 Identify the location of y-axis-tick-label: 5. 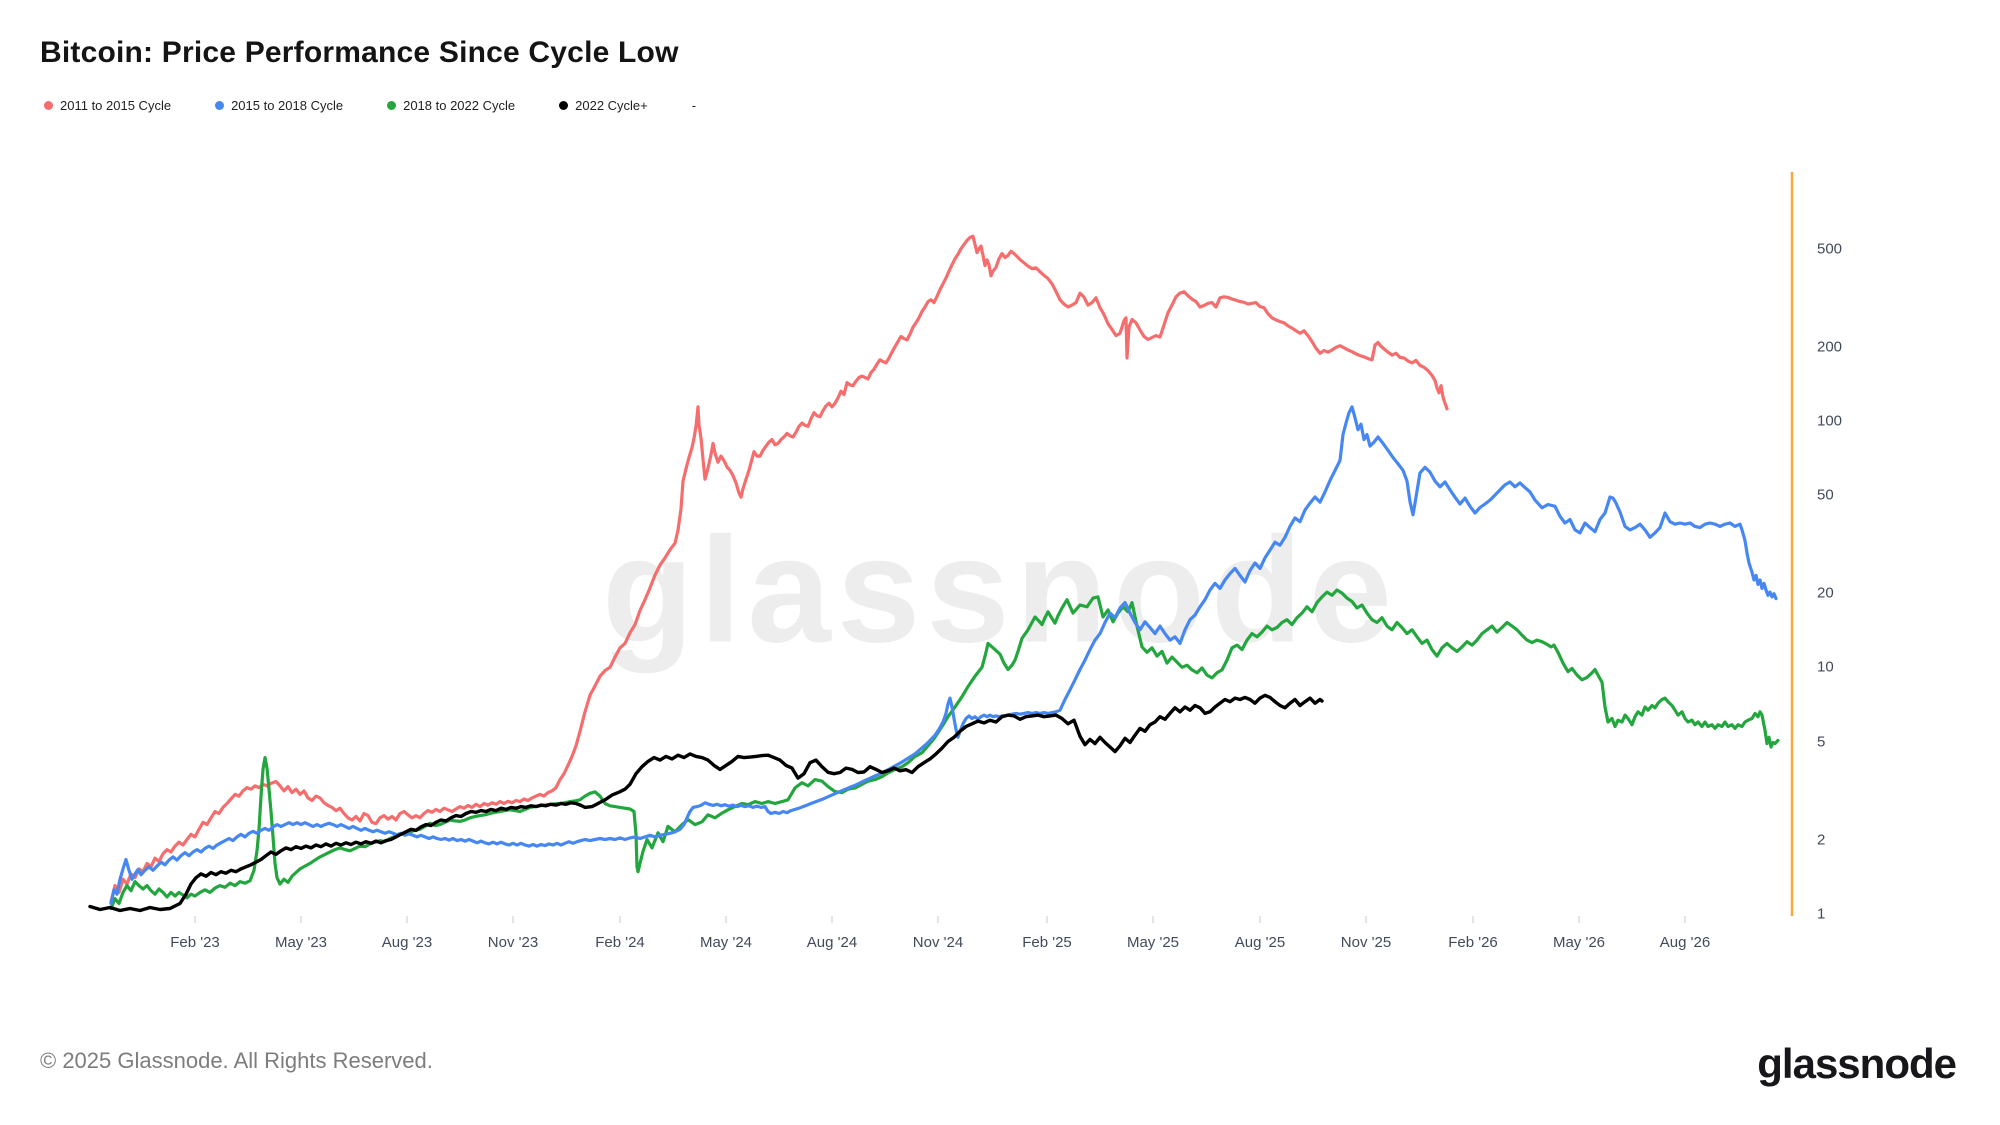
(1821, 741).